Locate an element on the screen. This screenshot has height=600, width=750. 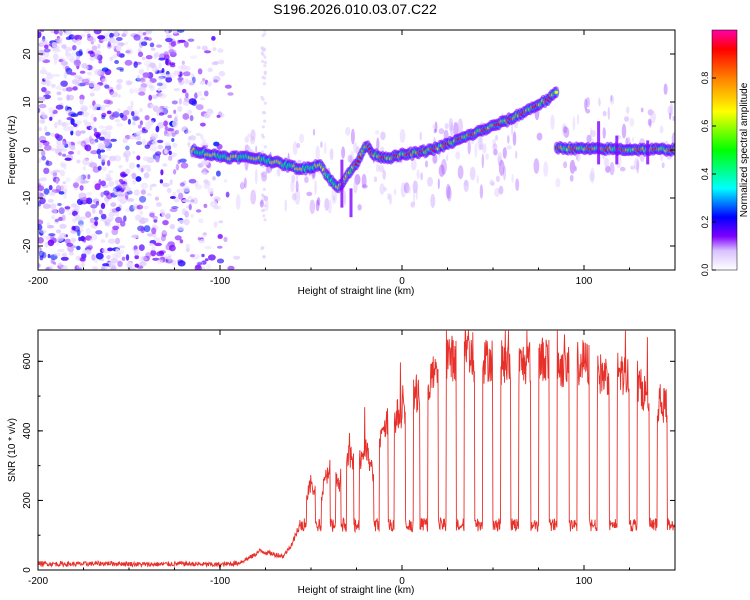
y-tick-label: 20 is located at coordinates (27, 54).